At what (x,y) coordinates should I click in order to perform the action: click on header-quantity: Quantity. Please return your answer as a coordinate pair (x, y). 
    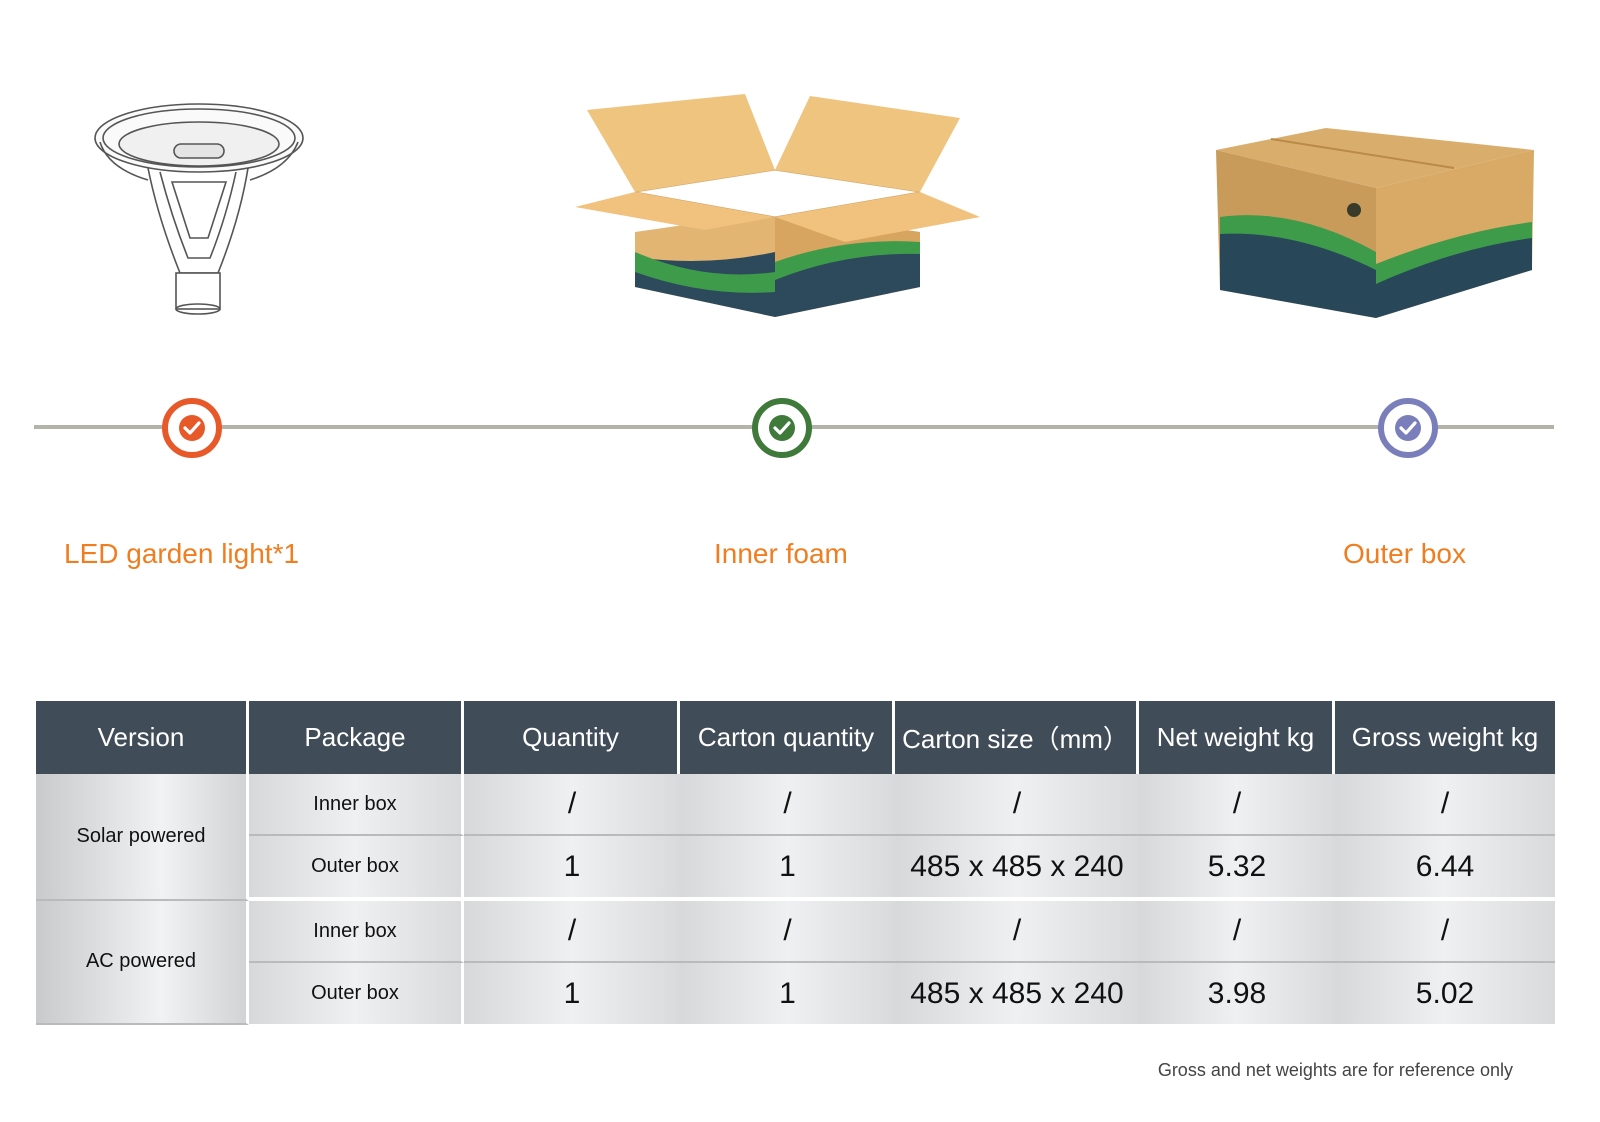
    Looking at the image, I should click on (572, 737).